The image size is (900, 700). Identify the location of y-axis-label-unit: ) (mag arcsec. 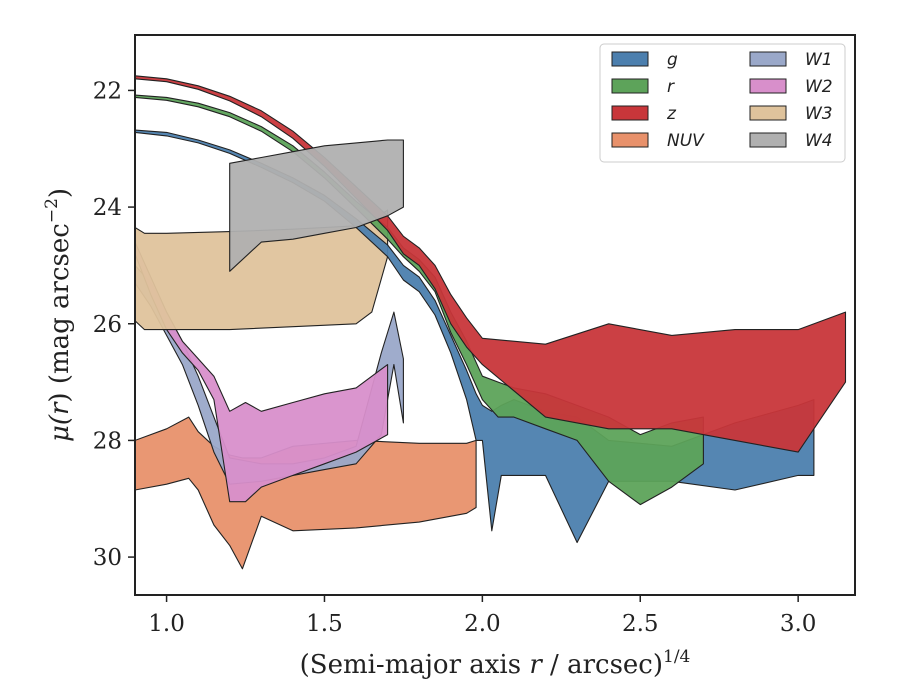
(60, 312).